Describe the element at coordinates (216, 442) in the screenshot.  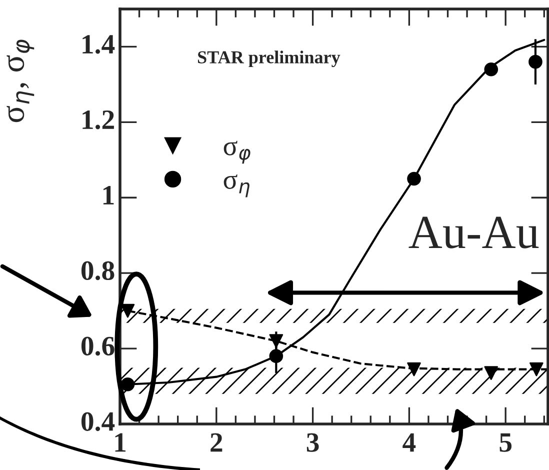
I see `x-tick-label: 2` at that location.